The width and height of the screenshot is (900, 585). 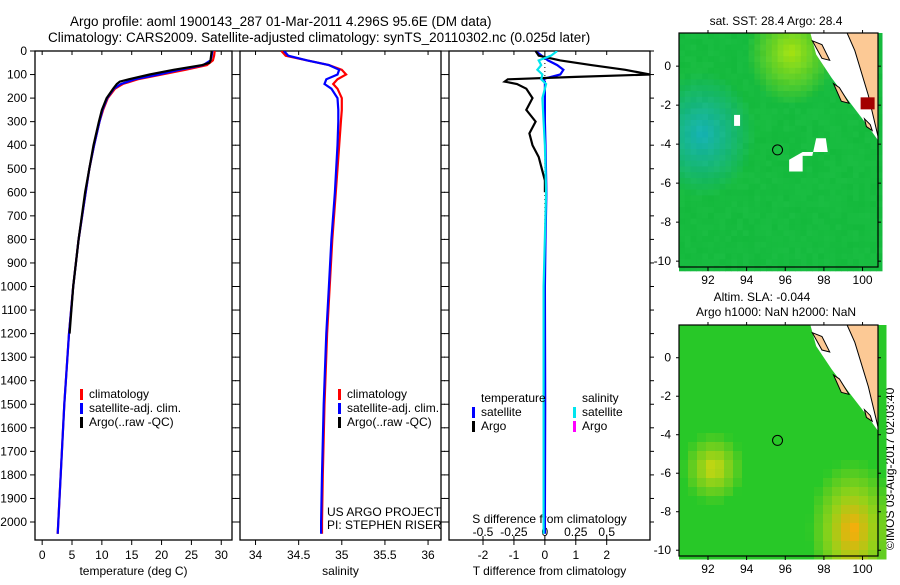 I want to click on island-nias, so click(x=821, y=342).